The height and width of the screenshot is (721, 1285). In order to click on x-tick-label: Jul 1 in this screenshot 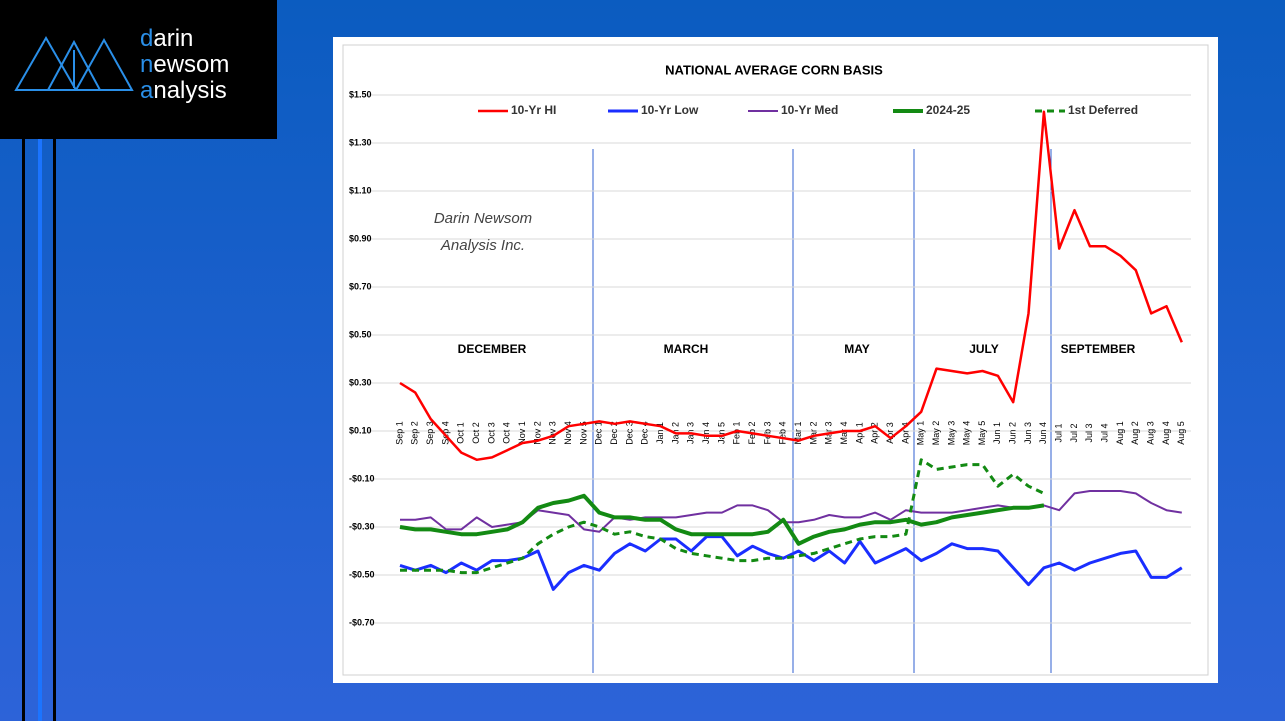, I will do `click(1059, 432)`.